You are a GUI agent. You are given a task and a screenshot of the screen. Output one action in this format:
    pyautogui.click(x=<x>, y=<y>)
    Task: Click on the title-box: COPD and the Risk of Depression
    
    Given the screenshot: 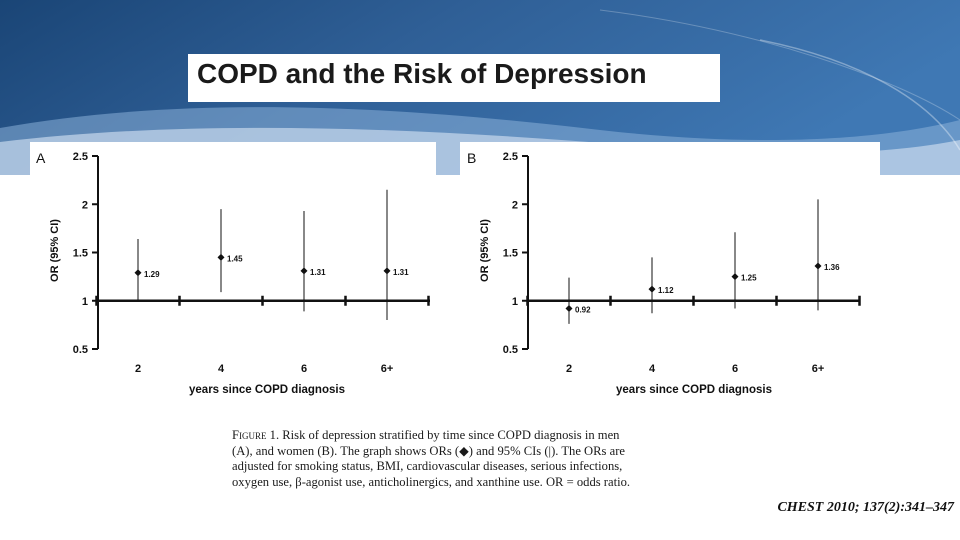 What is the action you would take?
    pyautogui.click(x=454, y=78)
    